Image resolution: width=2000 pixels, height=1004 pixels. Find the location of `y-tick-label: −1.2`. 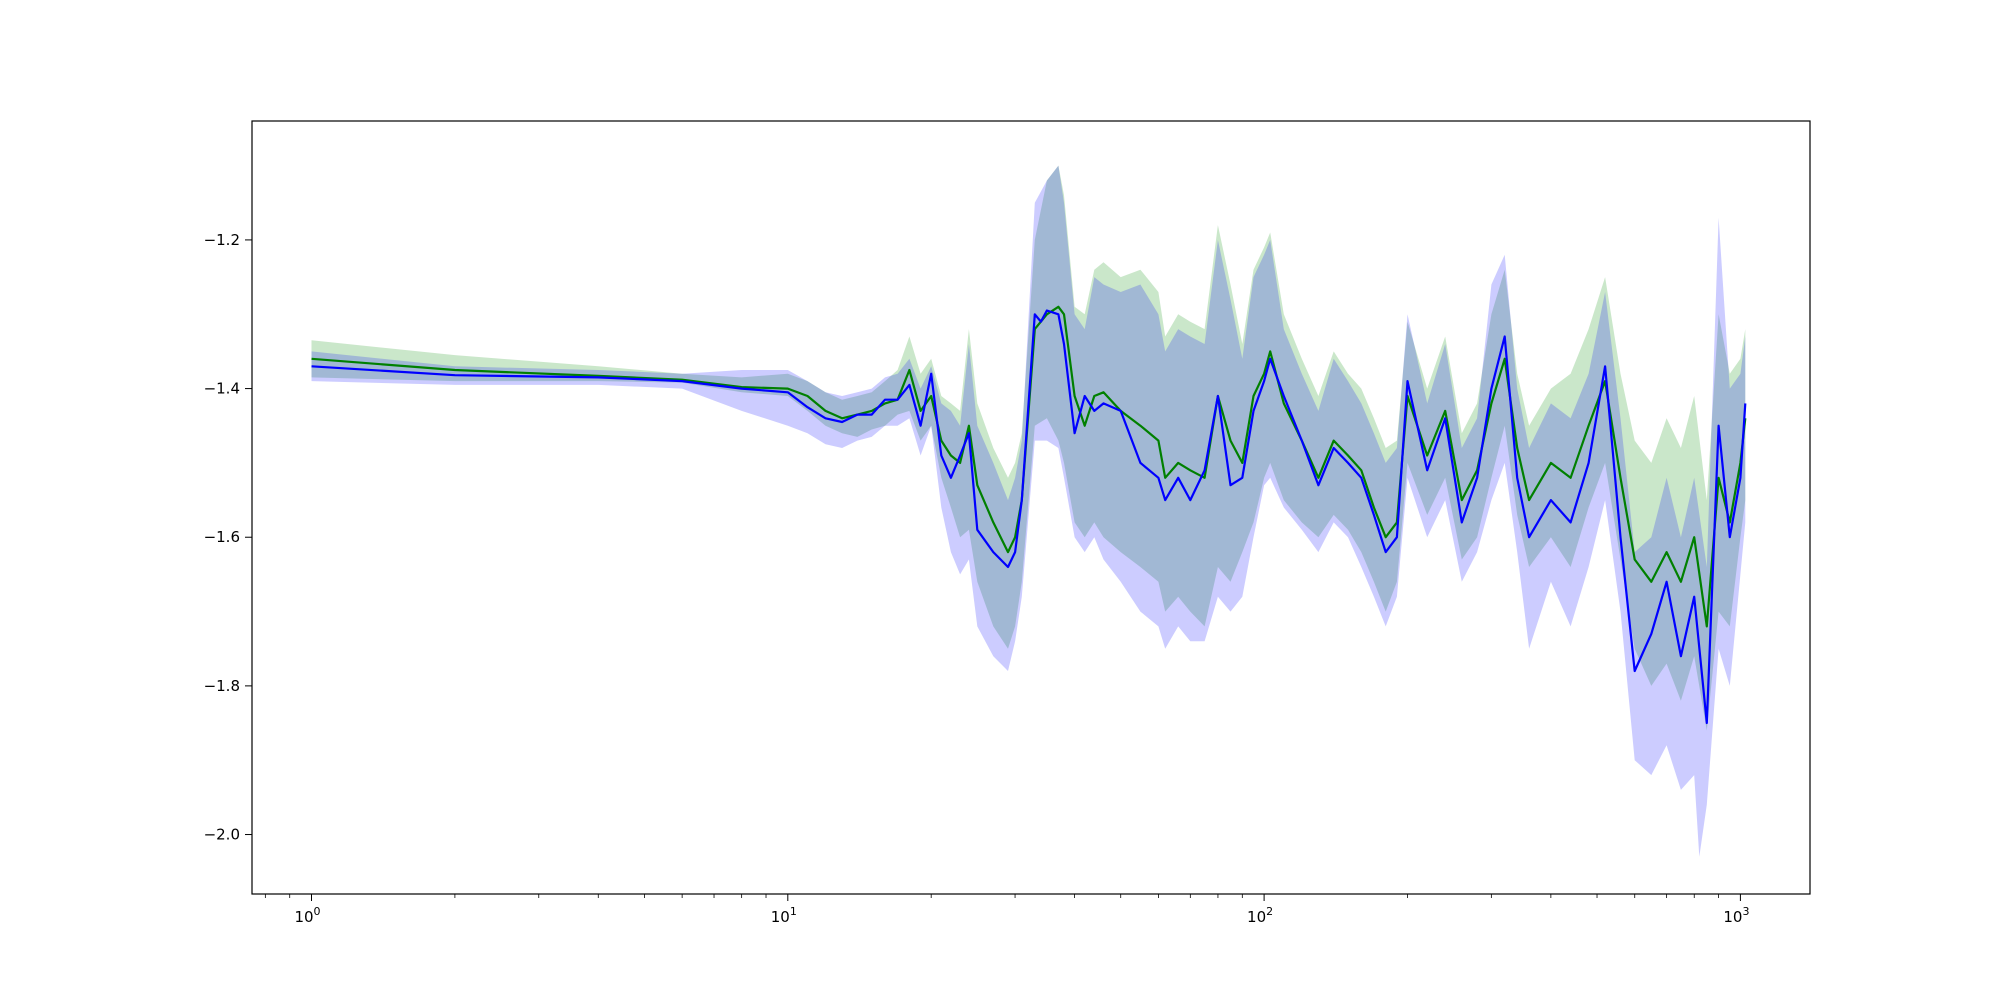

y-tick-label: −1.2 is located at coordinates (222, 240).